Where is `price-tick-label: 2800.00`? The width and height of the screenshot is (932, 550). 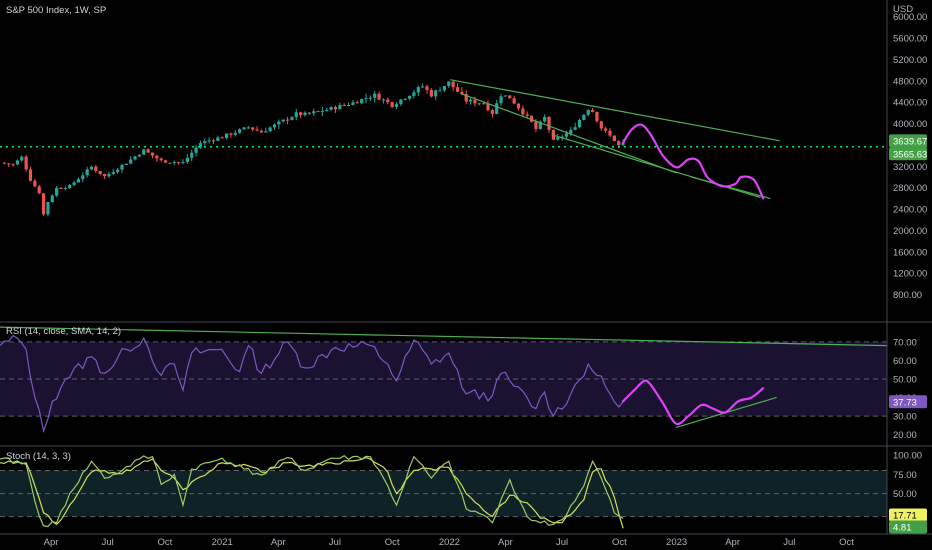
price-tick-label: 2800.00 is located at coordinates (910, 188).